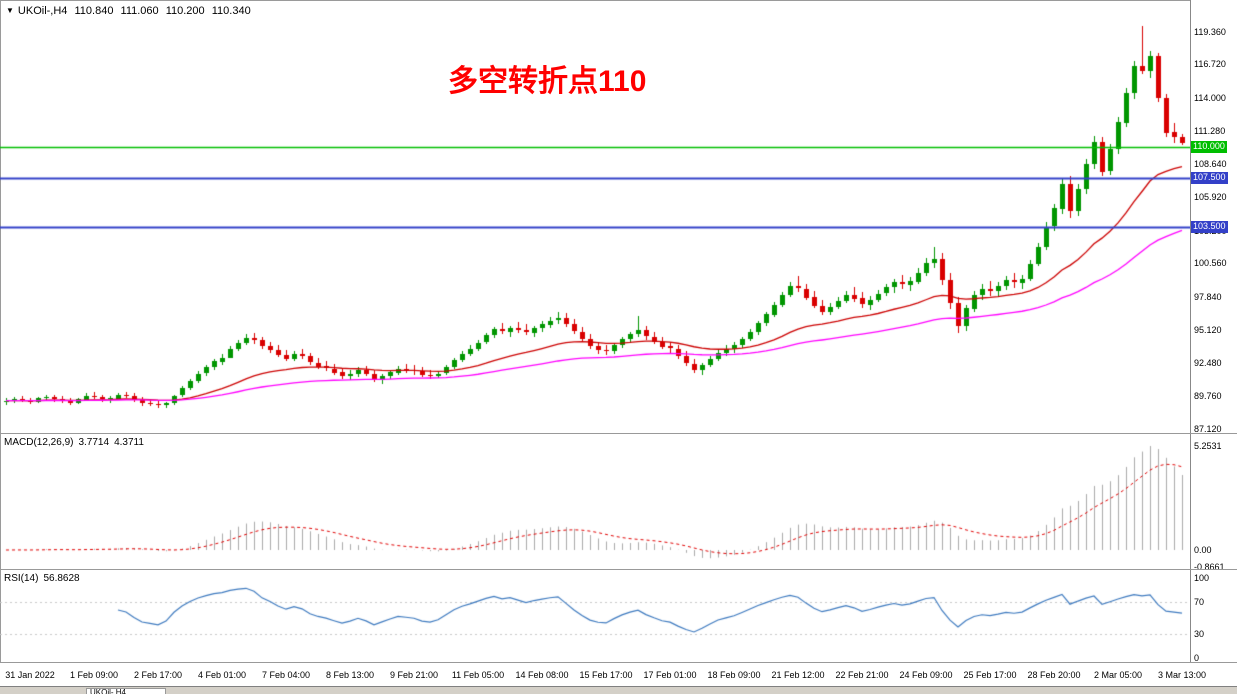  What do you see at coordinates (618, 569) in the screenshot?
I see `panel-separator-macd-rsi` at bounding box center [618, 569].